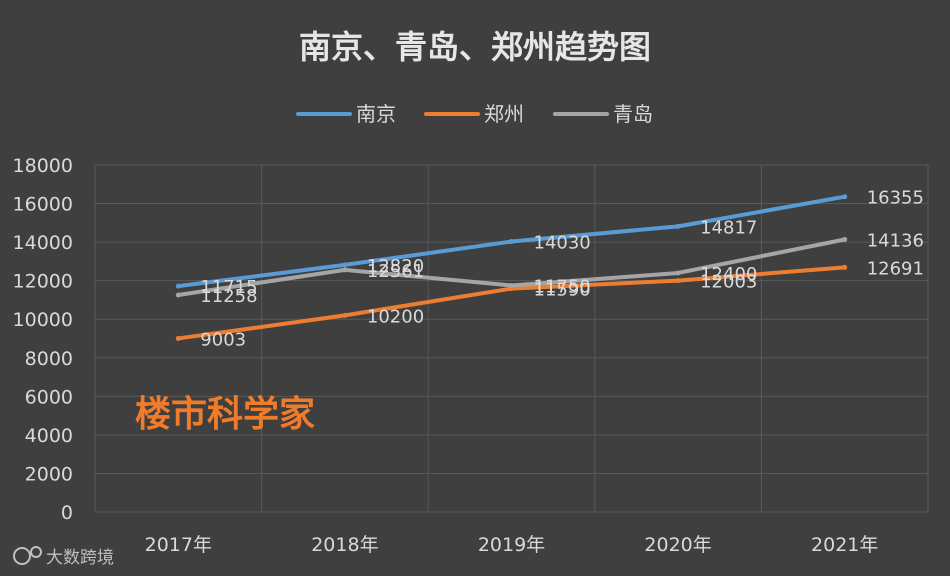 The height and width of the screenshot is (576, 950). I want to click on x-tick-label: 2019年, so click(511, 545).